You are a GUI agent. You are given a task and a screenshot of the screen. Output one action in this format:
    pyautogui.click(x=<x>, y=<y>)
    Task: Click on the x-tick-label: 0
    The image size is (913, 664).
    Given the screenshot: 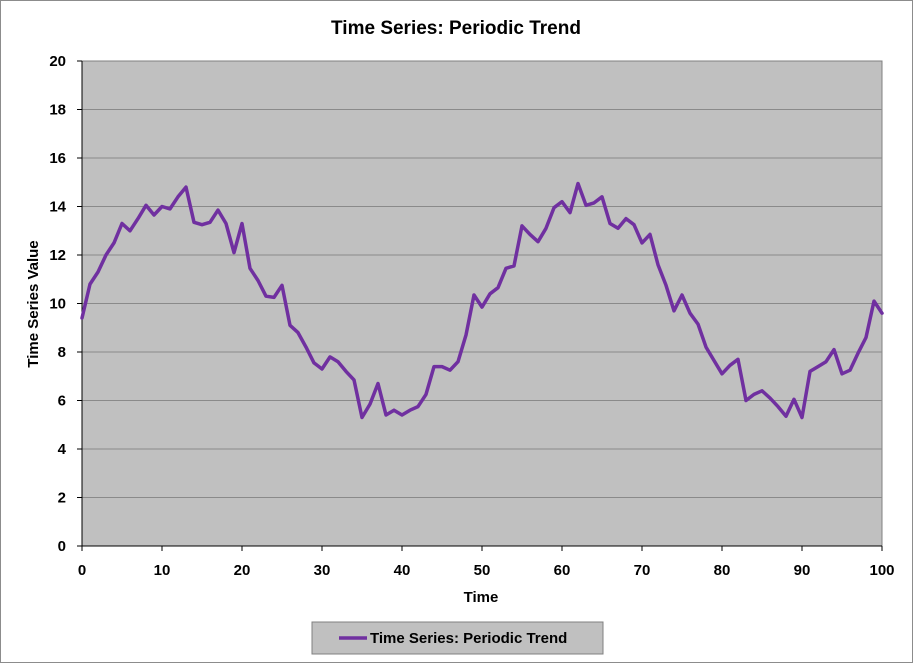 What is the action you would take?
    pyautogui.click(x=82, y=570)
    